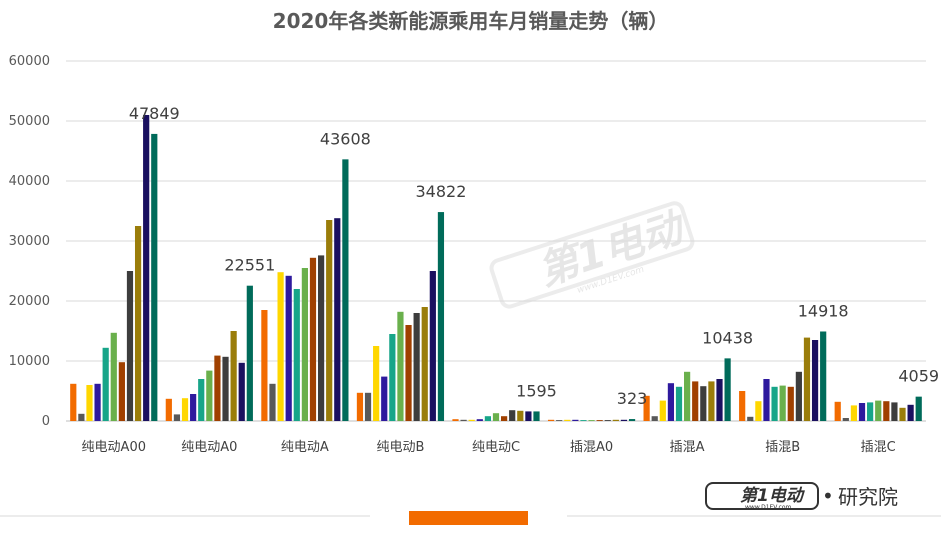  I want to click on y-tick-label: 40000, so click(29, 181).